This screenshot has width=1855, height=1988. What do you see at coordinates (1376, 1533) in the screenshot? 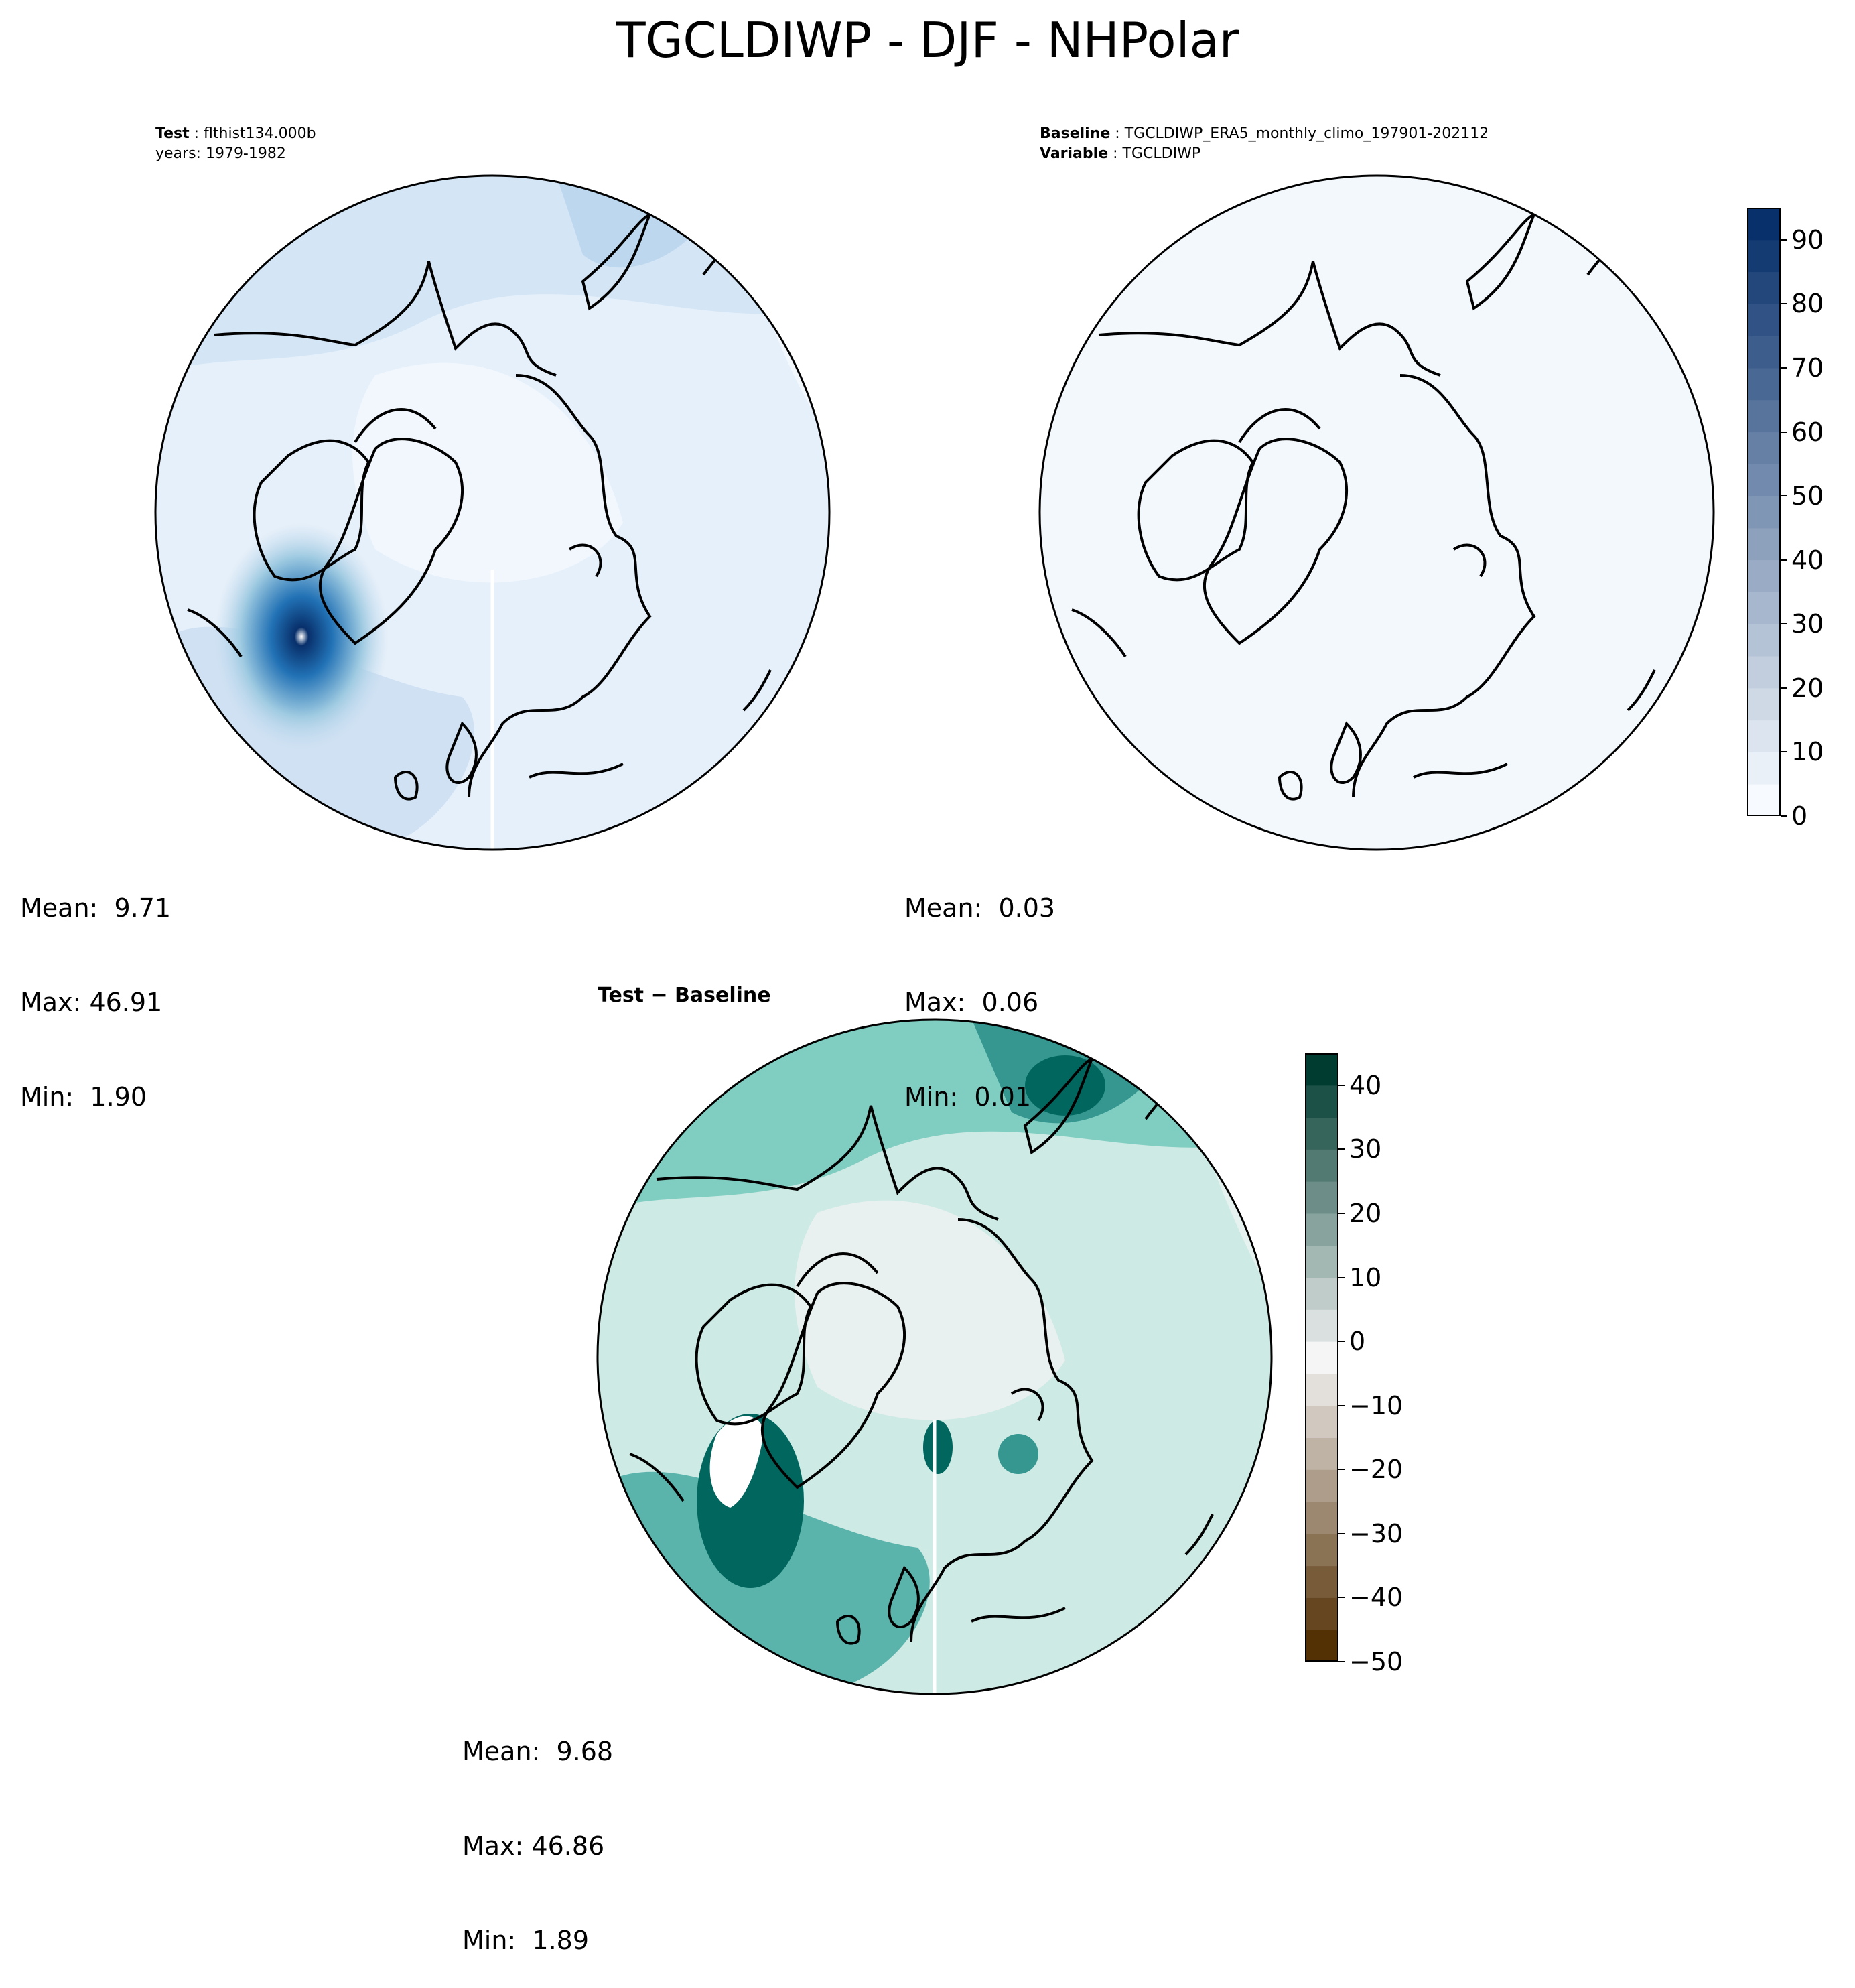
I see `brbg-colorbar-tick-label: −30` at bounding box center [1376, 1533].